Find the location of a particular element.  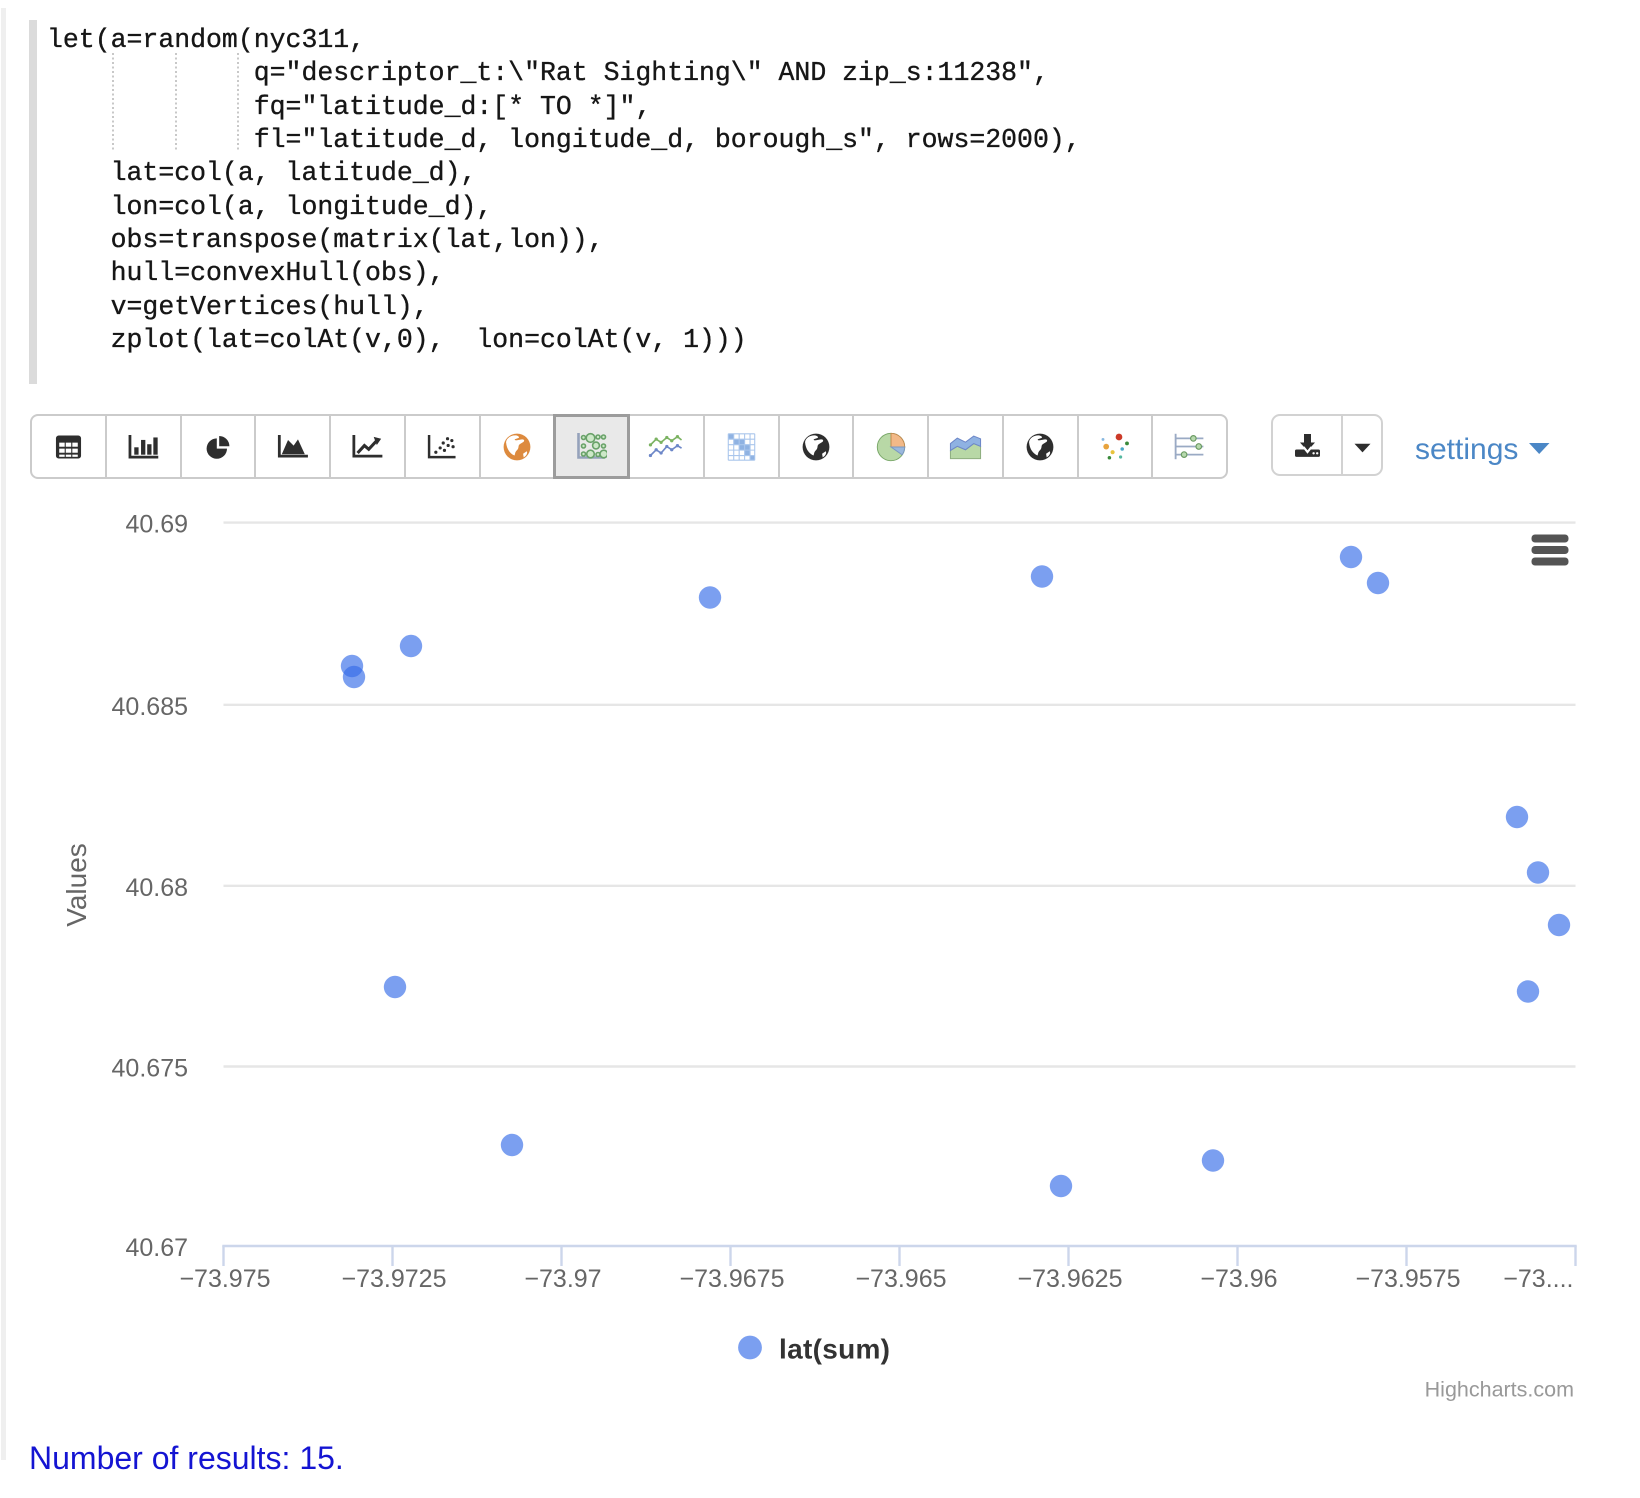

svg-text: −73.975 is located at coordinates (224, 1279).